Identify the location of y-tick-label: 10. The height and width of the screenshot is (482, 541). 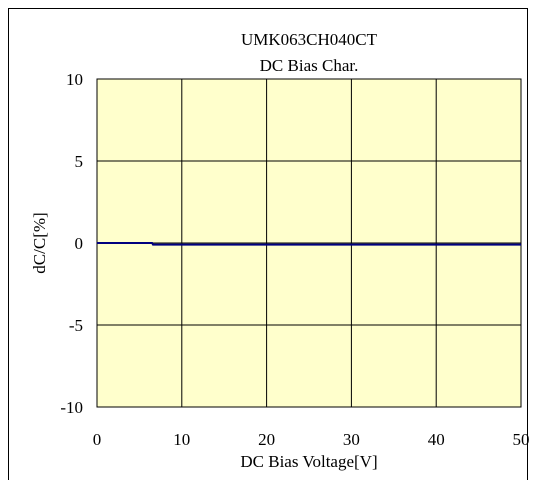
(74, 79).